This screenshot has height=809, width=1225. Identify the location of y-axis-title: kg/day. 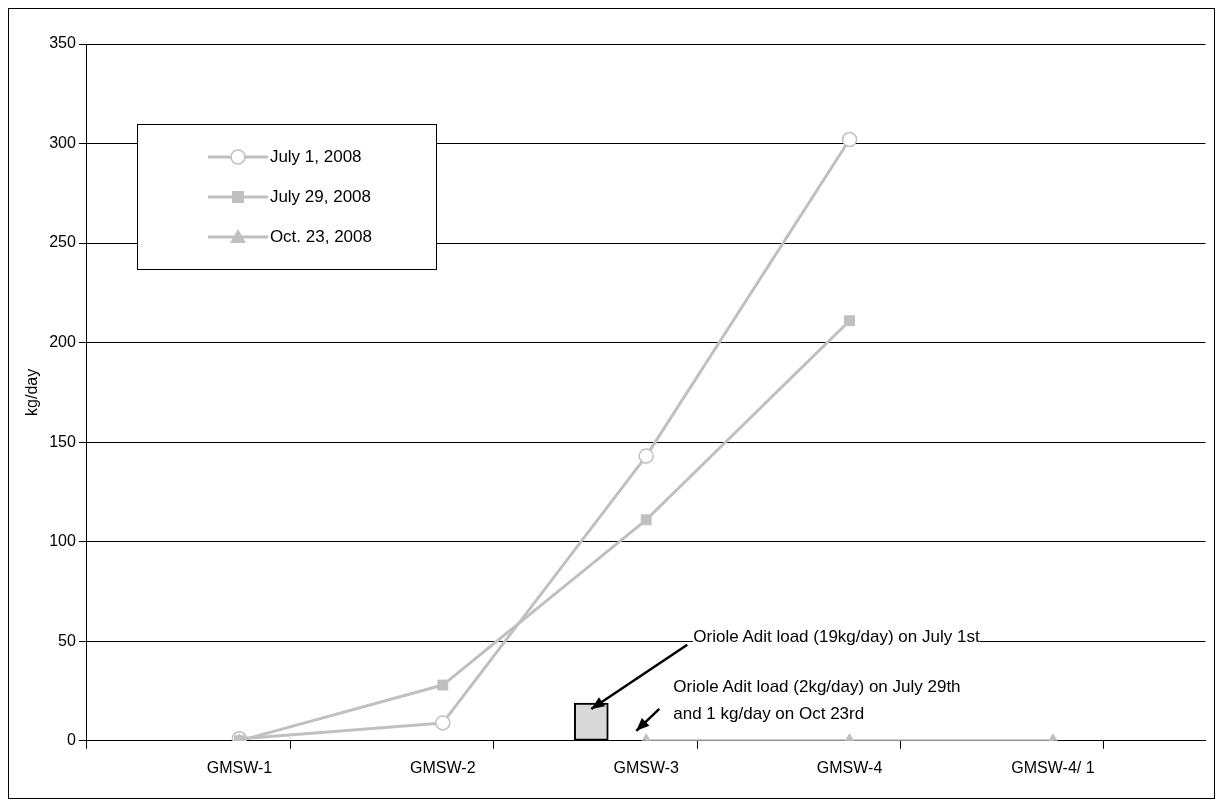
(32, 392).